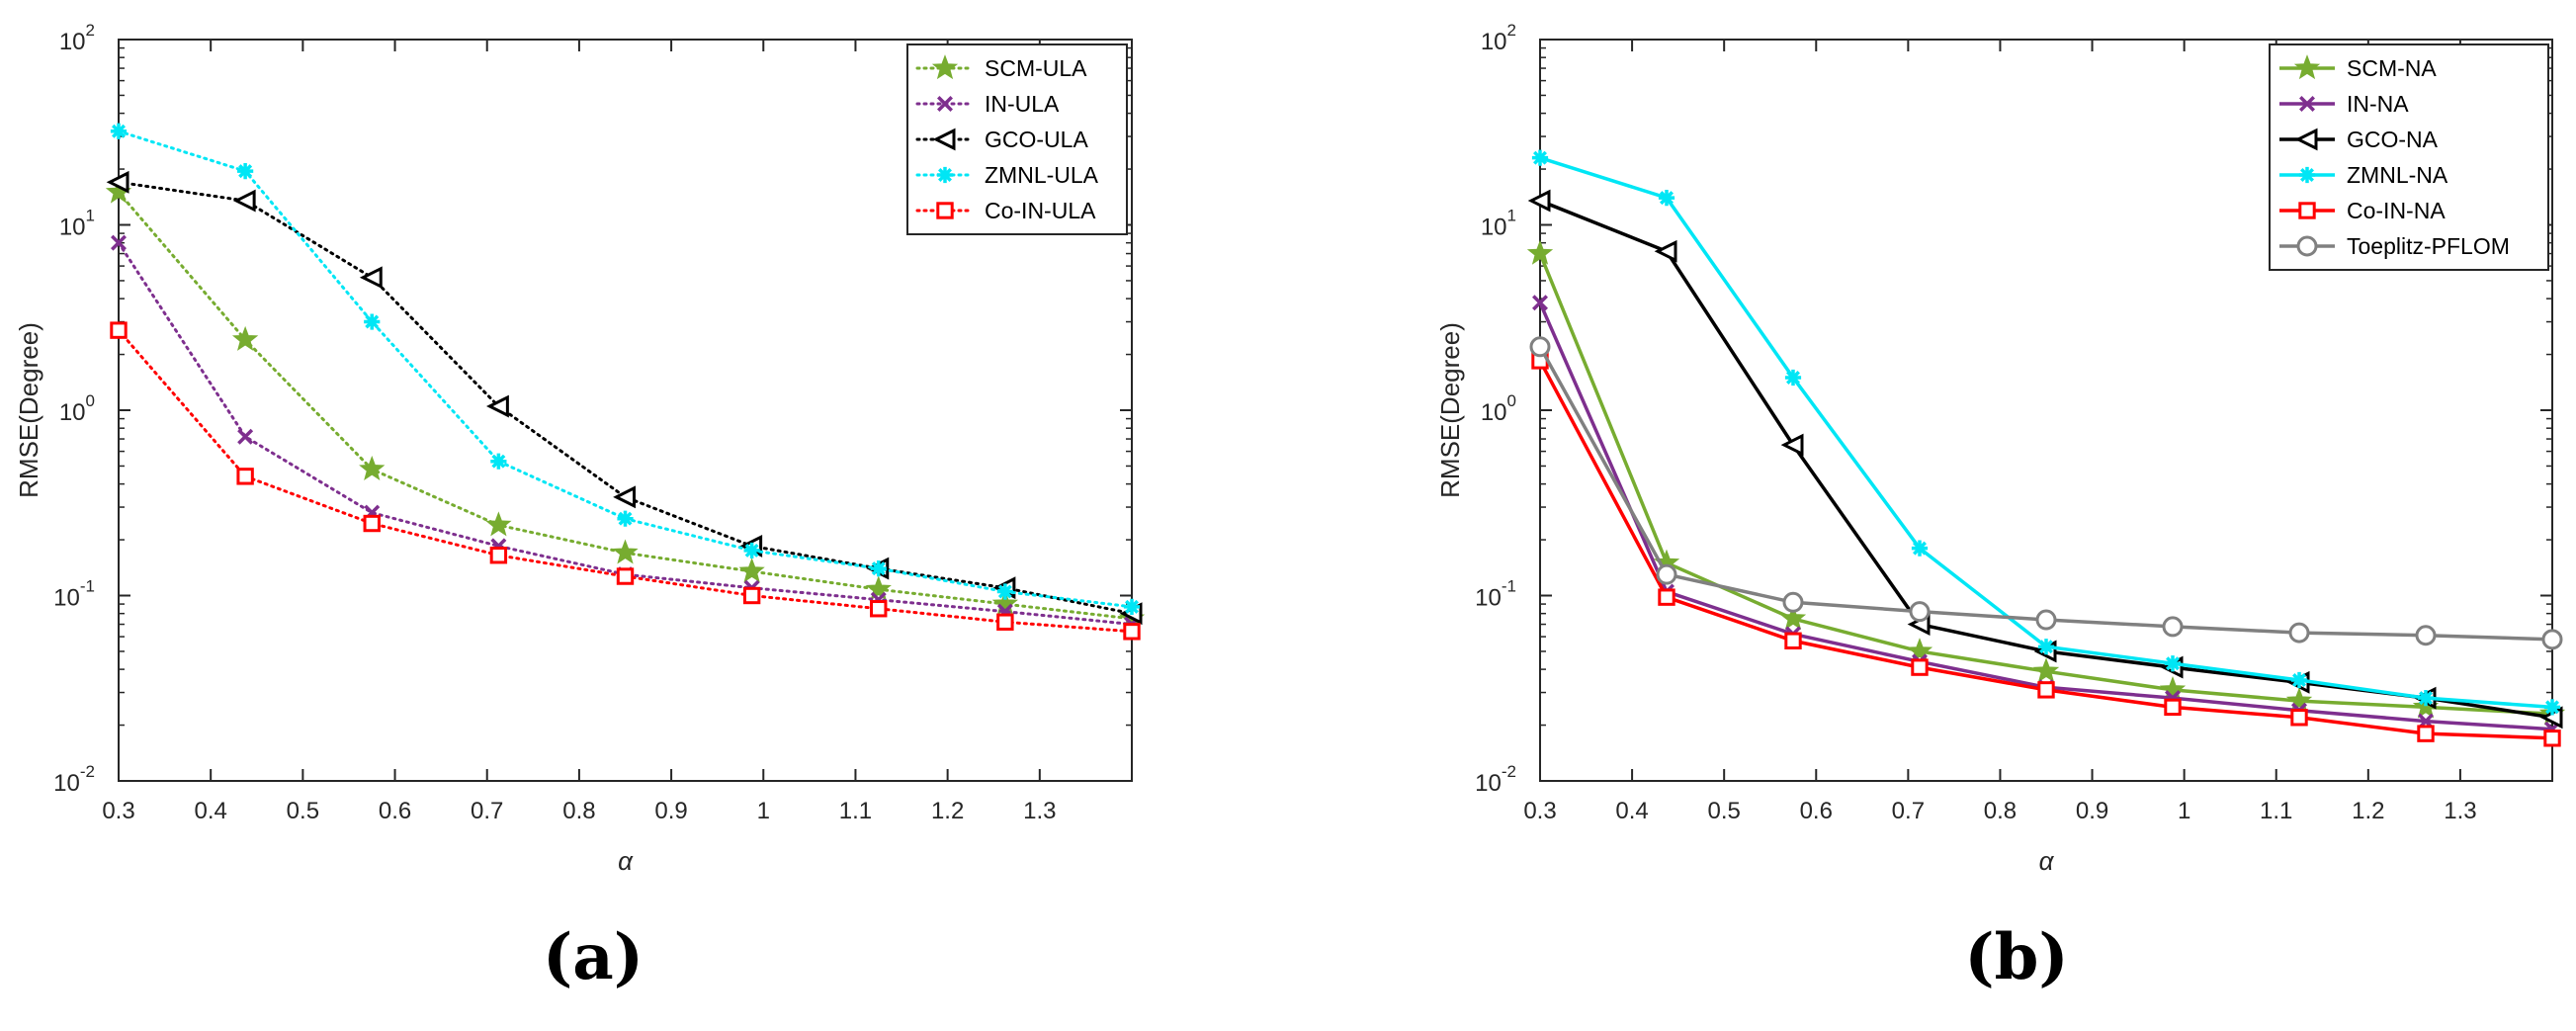  Describe the element at coordinates (77, 409) in the screenshot. I see `y-tick-label: 10⁰` at that location.